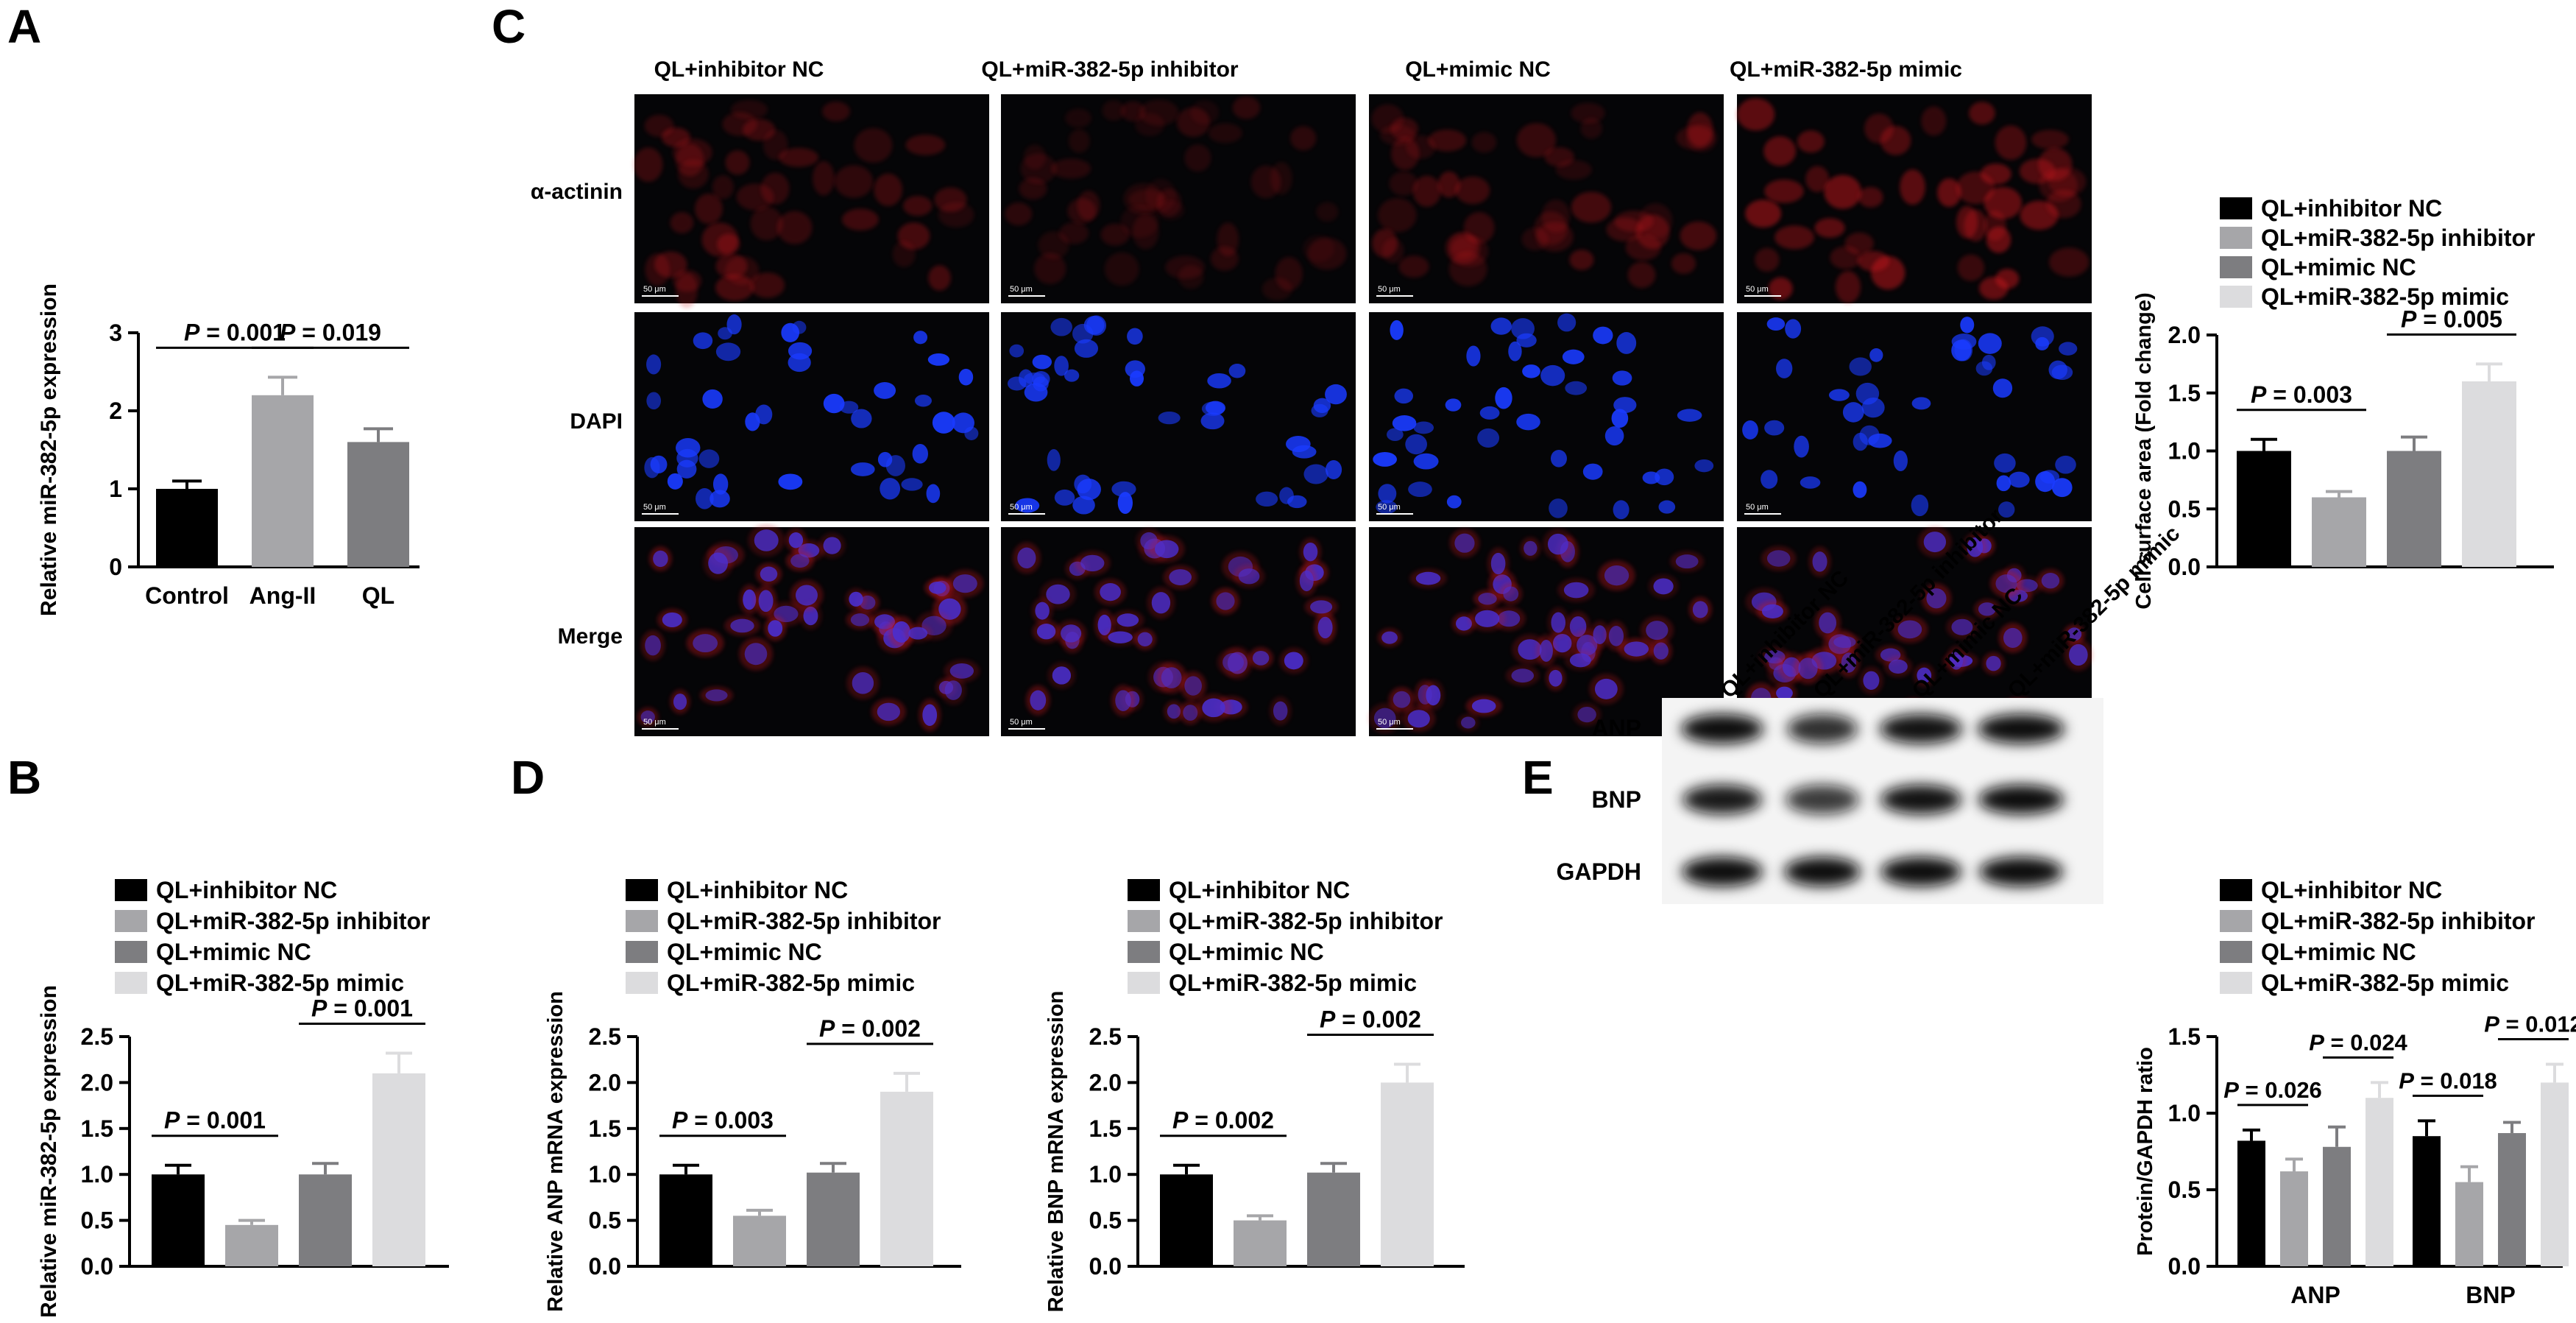 This screenshot has width=2576, height=1323. Describe the element at coordinates (362, 1008) in the screenshot. I see `p-value-label: P = 0.001` at that location.